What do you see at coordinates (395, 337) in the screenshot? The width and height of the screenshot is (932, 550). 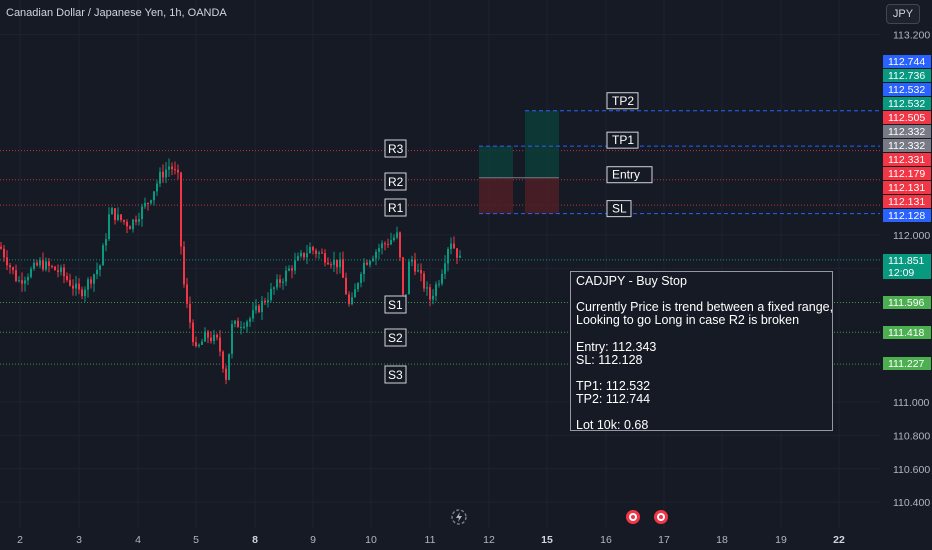 I see `level-label-s2: S2` at bounding box center [395, 337].